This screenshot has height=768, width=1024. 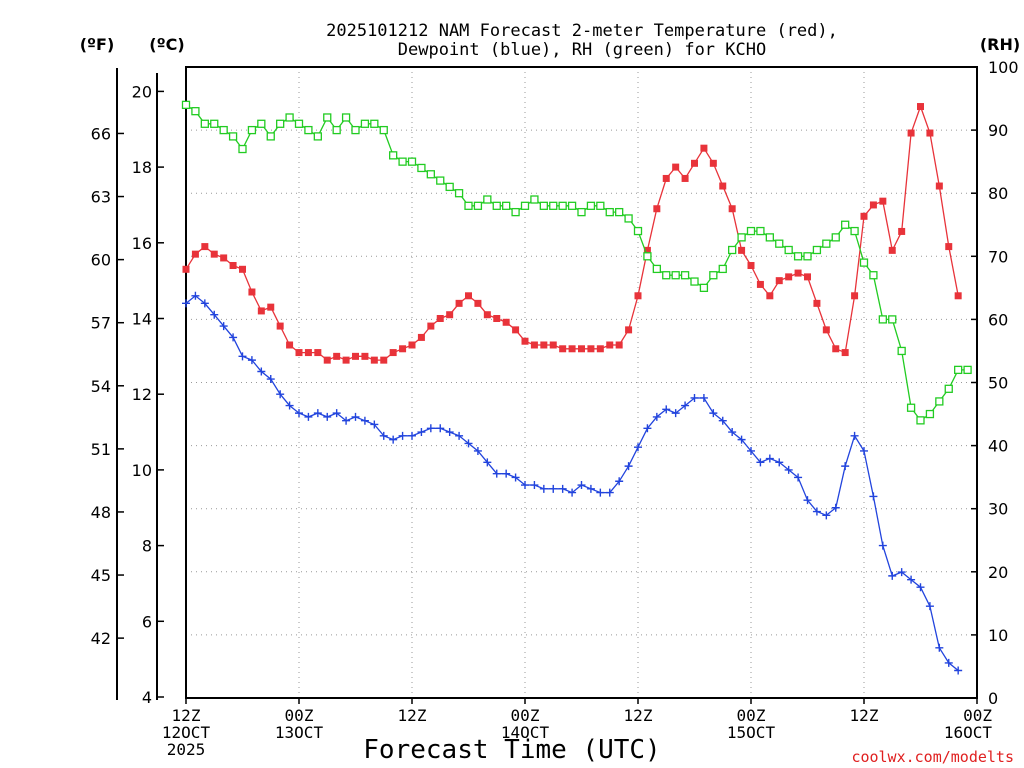 What do you see at coordinates (511, 750) in the screenshot?
I see `x-axis-label: Forecast Time (UTC)` at bounding box center [511, 750].